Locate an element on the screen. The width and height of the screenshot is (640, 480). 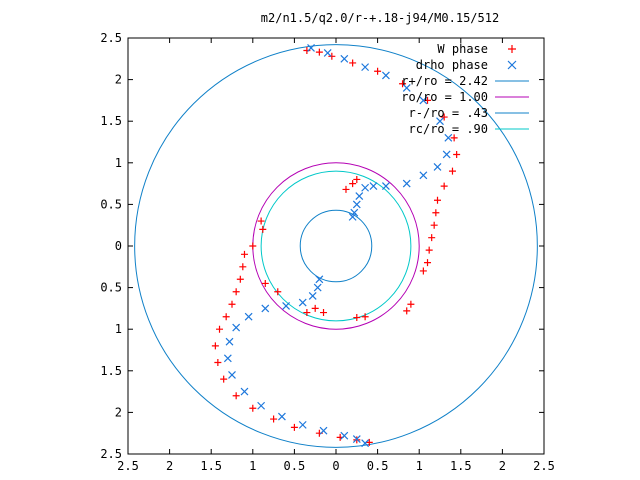
legend-item-2: r+/ro = 2.42 is located at coordinates (465, 81).